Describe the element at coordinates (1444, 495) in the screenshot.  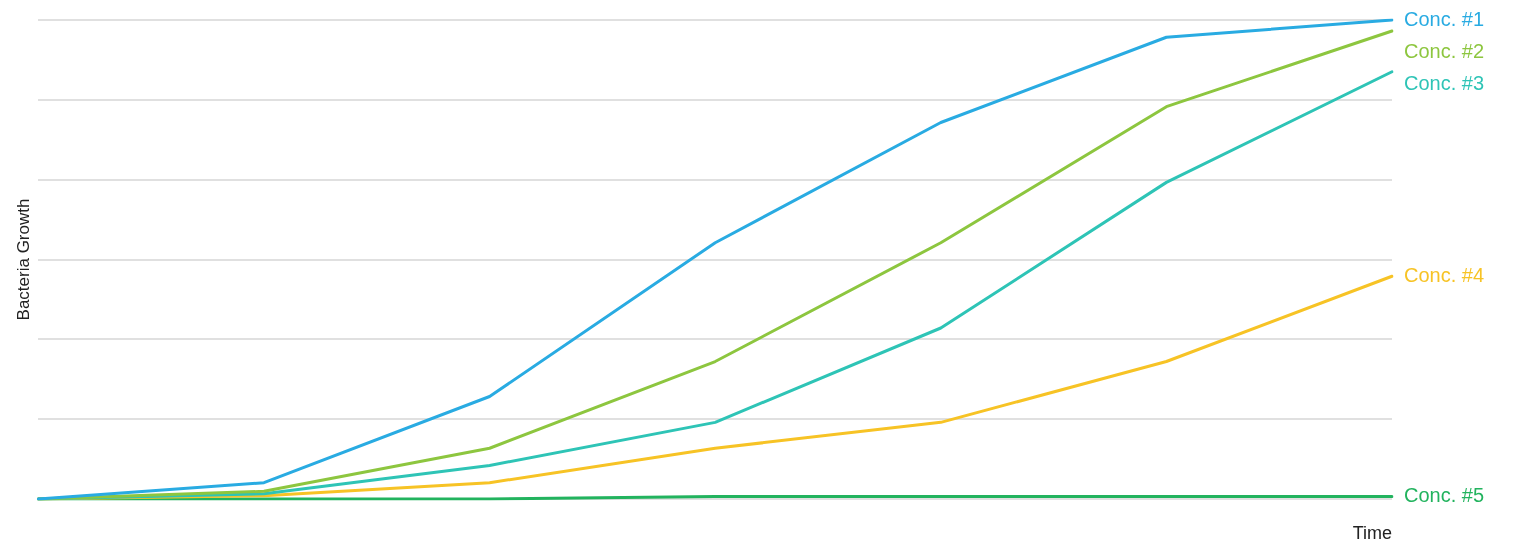
I see `series-label: Conc. #5` at that location.